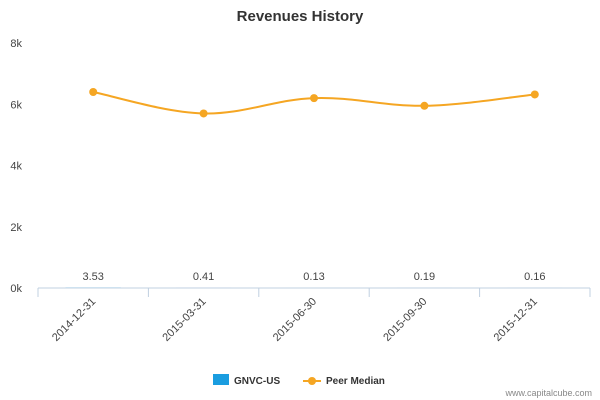 The image size is (600, 400). I want to click on chart-title: Revenues History, so click(300, 16).